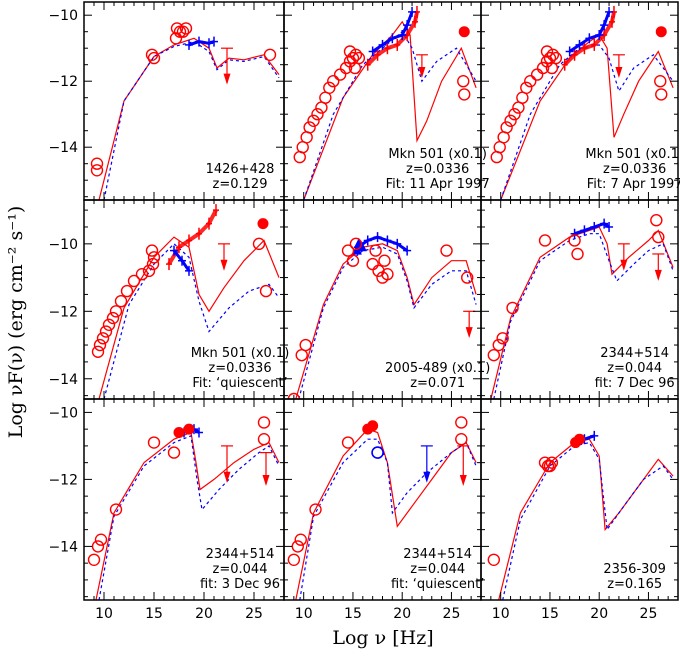 The width and height of the screenshot is (680, 656). I want to click on y-tick-label: −12, so click(63, 312).